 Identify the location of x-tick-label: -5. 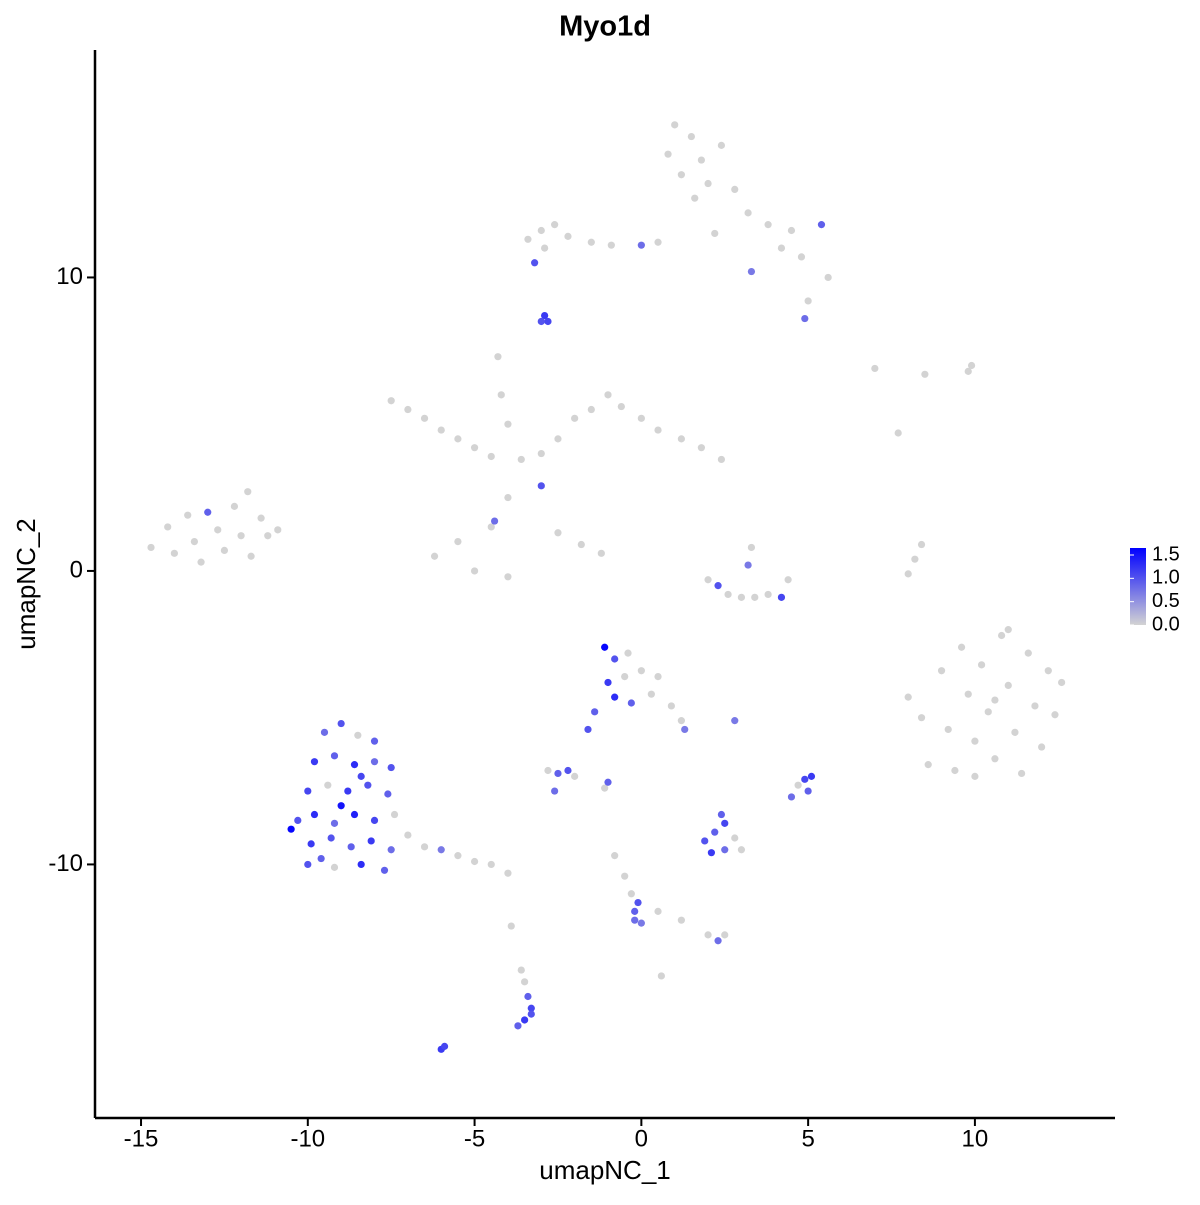
(474, 1138).